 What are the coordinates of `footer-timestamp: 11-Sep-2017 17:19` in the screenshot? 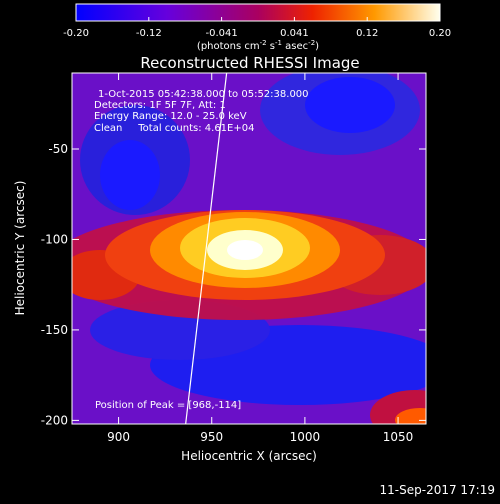 It's located at (437, 490).